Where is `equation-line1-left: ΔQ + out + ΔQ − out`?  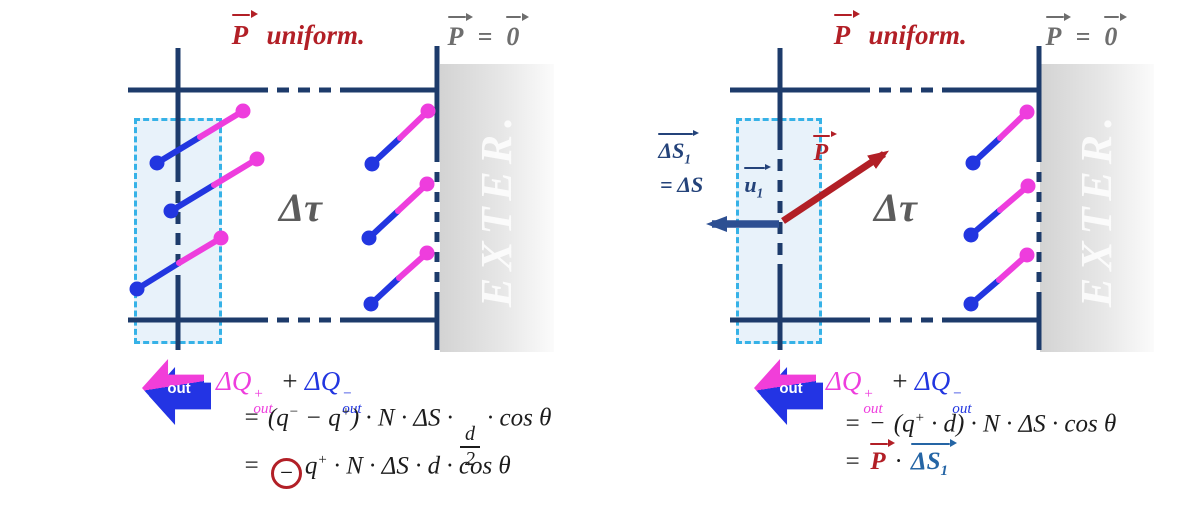 equation-line1-left: ΔQ + out + ΔQ − out is located at coordinates (290, 392).